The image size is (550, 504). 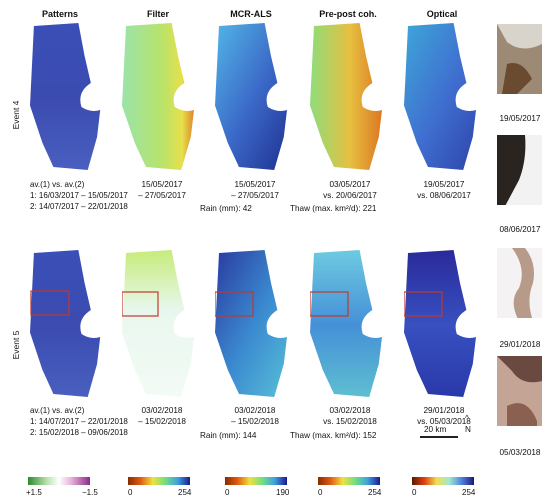 I want to click on colorbar-coh-max: 254, so click(x=375, y=492).